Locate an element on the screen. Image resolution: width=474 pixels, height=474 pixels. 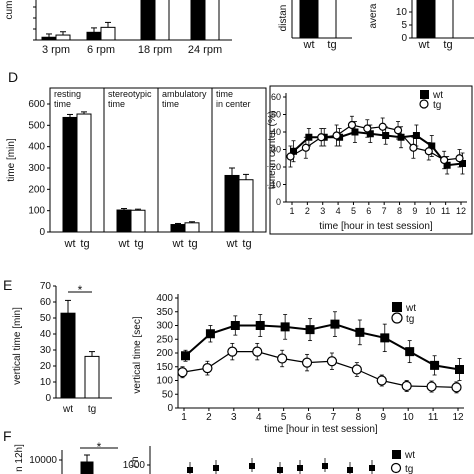
e-bar-tick-label: 30 is located at coordinates (46, 350).